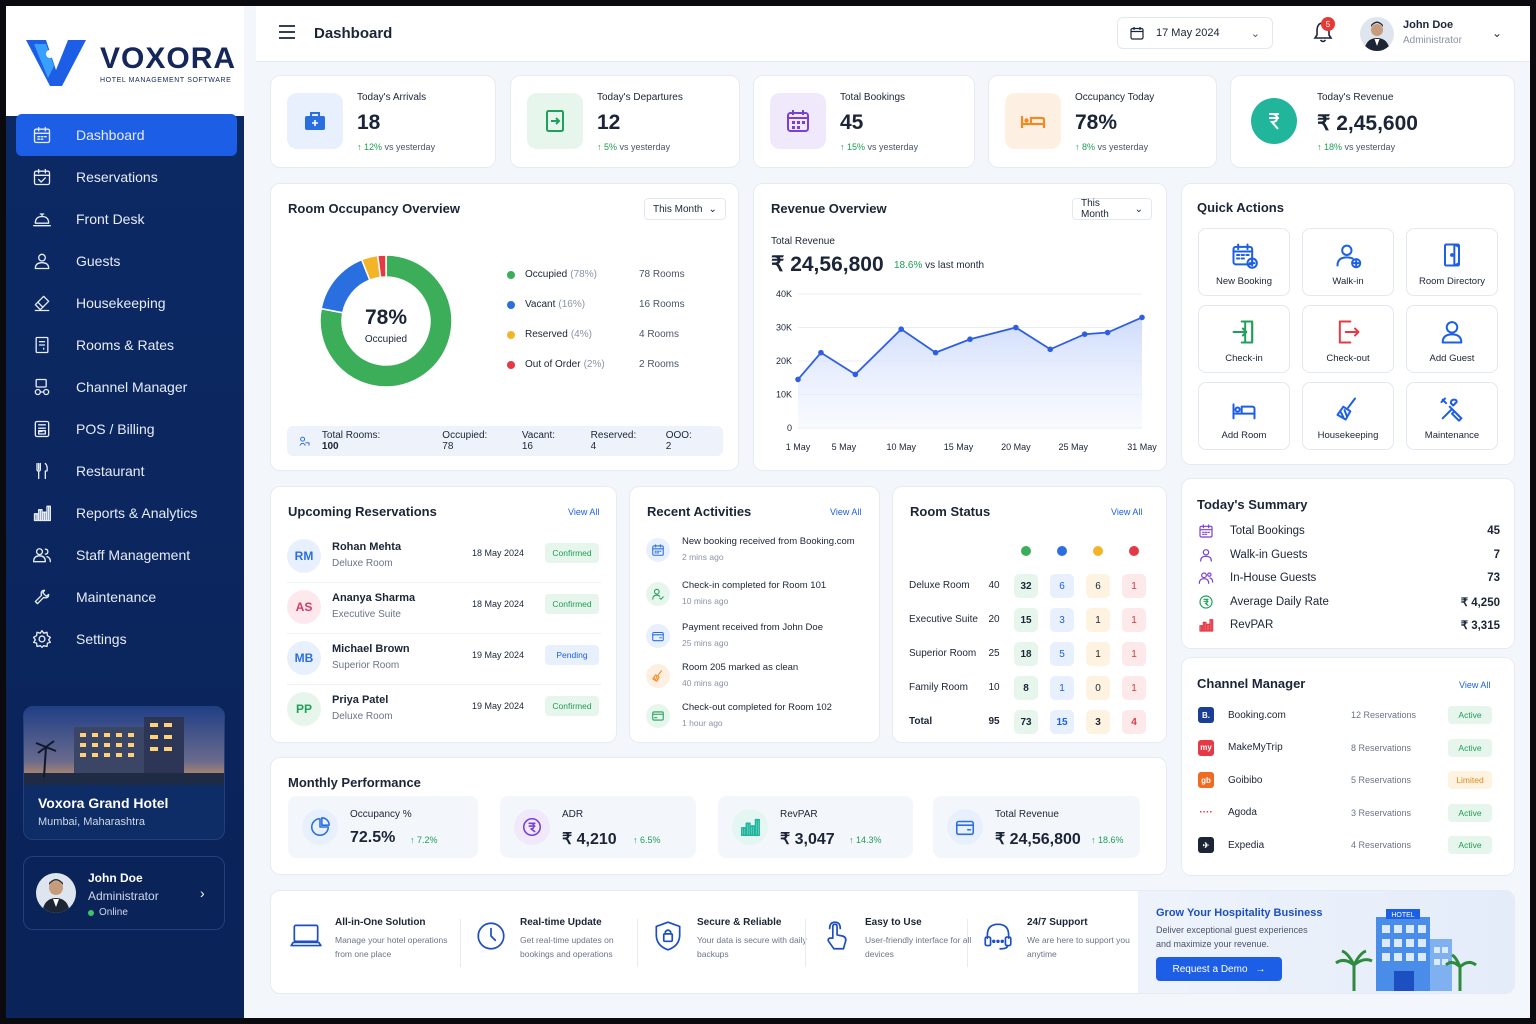 This screenshot has width=1536, height=1024. I want to click on brand-name: VOXORA, so click(168, 58).